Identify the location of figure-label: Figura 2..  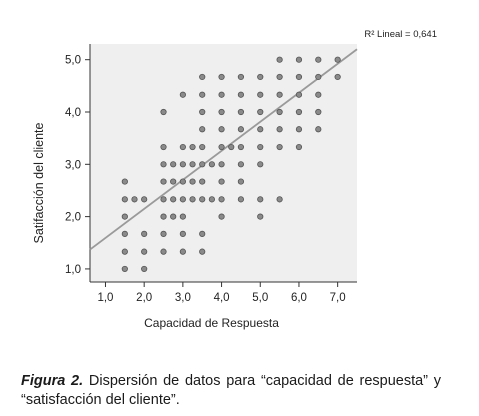
(52, 380).